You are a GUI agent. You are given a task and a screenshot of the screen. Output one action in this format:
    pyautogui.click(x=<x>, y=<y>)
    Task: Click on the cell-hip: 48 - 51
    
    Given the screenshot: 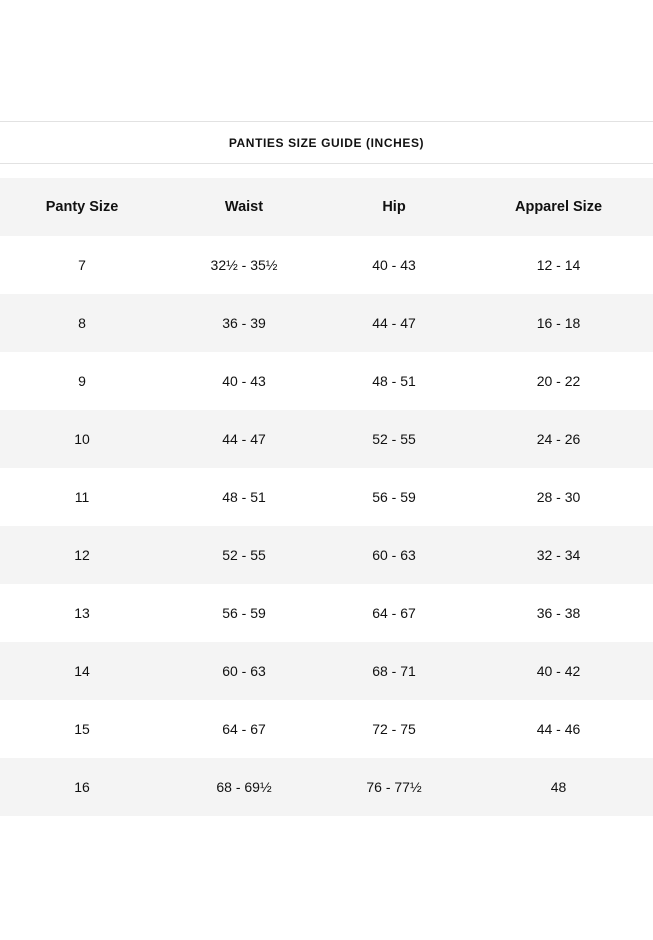 What is the action you would take?
    pyautogui.click(x=394, y=381)
    